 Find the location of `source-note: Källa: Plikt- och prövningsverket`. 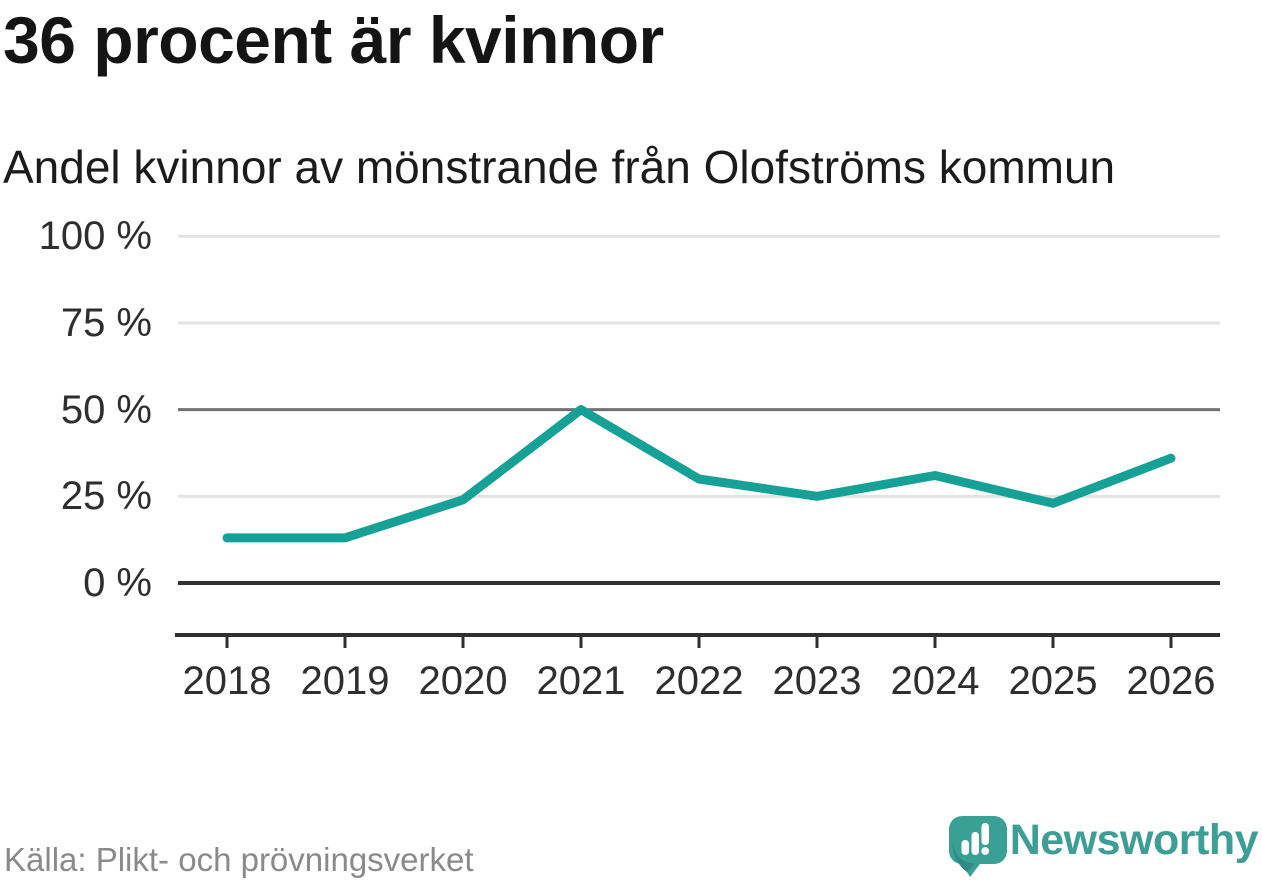

source-note: Källa: Plikt- och prövningsverket is located at coordinates (239, 859).